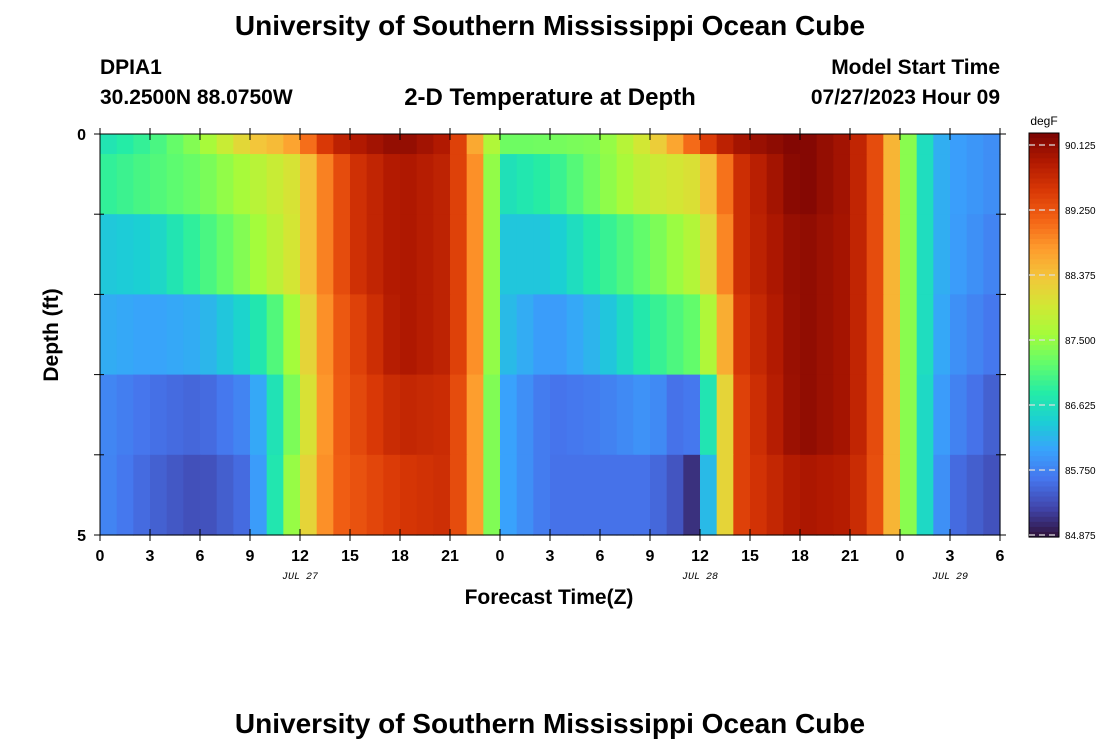 The width and height of the screenshot is (1100, 750). I want to click on x-tick-label: 0, so click(100, 556).